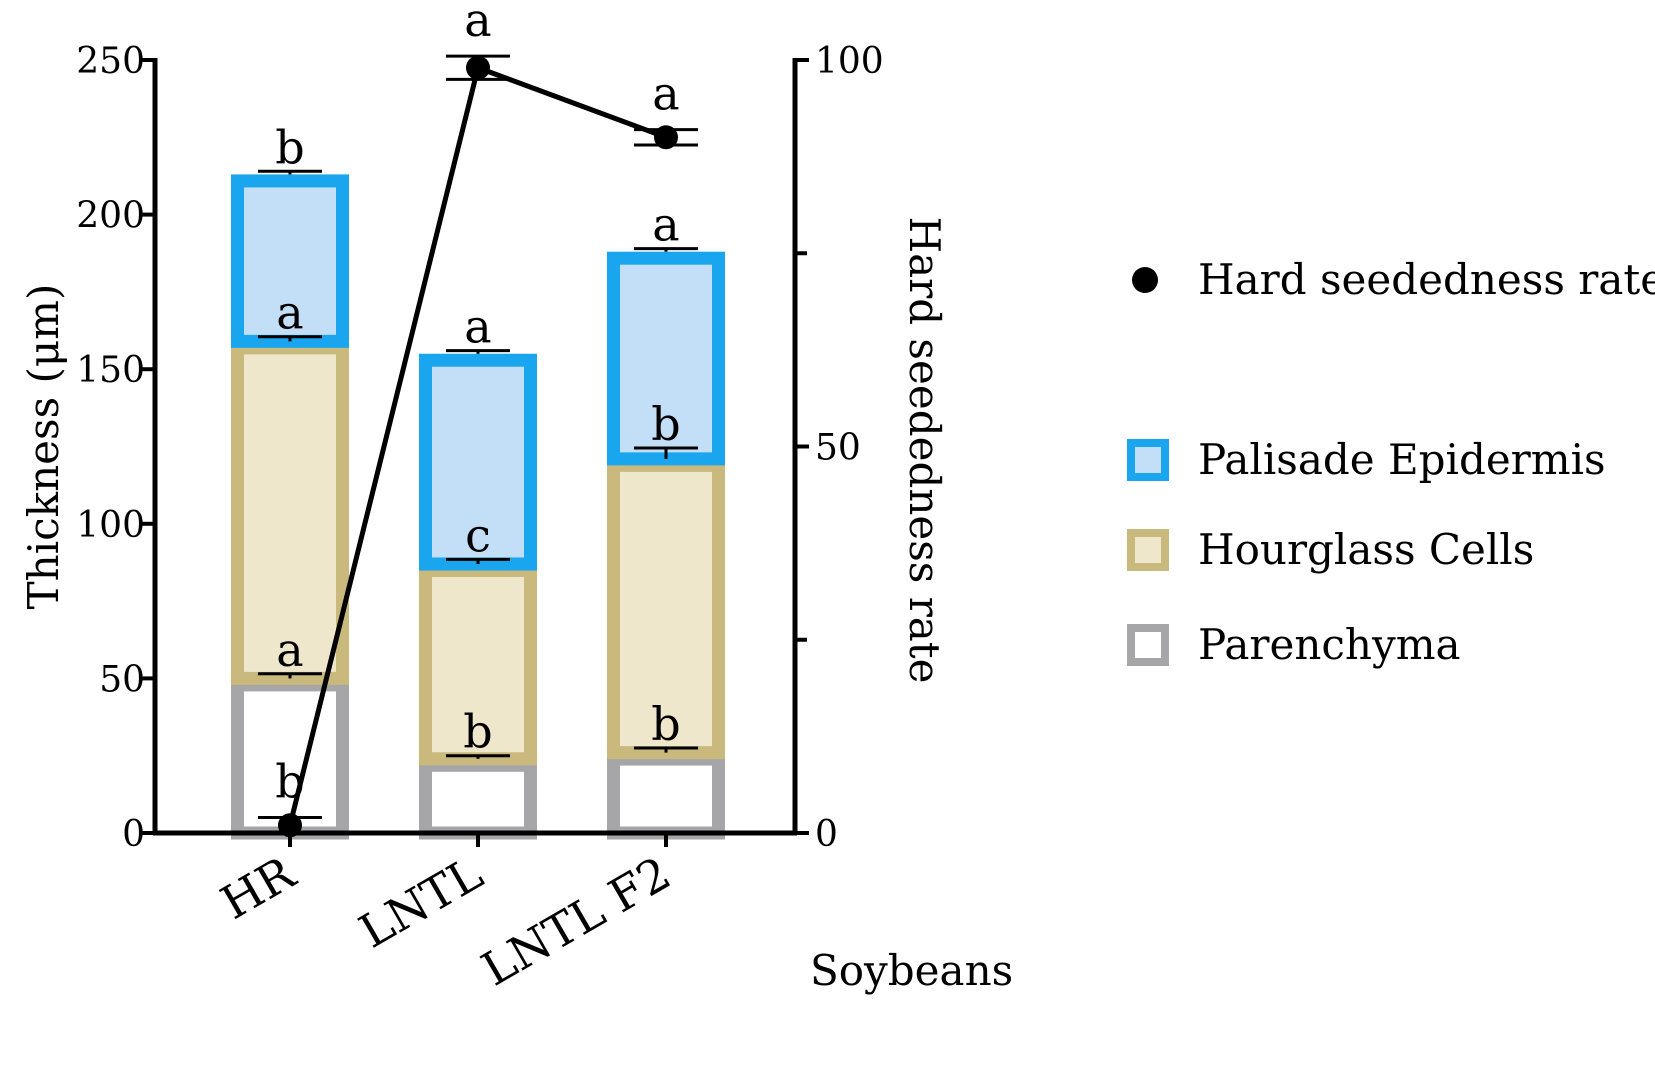 This screenshot has height=1070, width=1655. What do you see at coordinates (1402, 459) in the screenshot?
I see `legend-label-palisade-epidermis: Palisade Epidermis` at bounding box center [1402, 459].